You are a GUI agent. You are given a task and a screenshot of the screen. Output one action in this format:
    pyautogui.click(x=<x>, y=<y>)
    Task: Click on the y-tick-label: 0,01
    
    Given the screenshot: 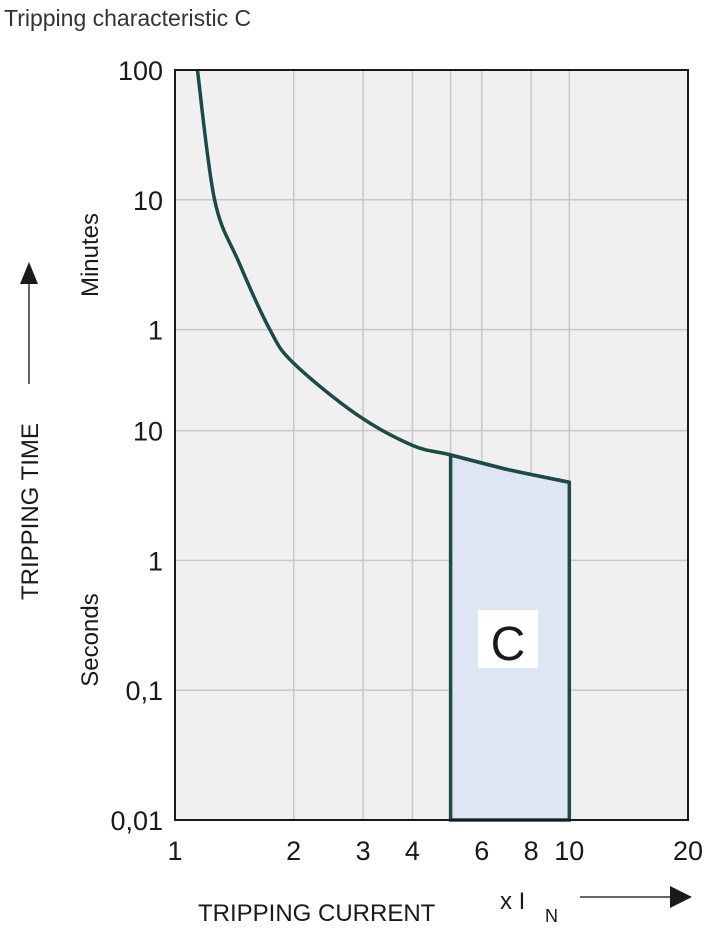 What is the action you would take?
    pyautogui.click(x=136, y=821)
    